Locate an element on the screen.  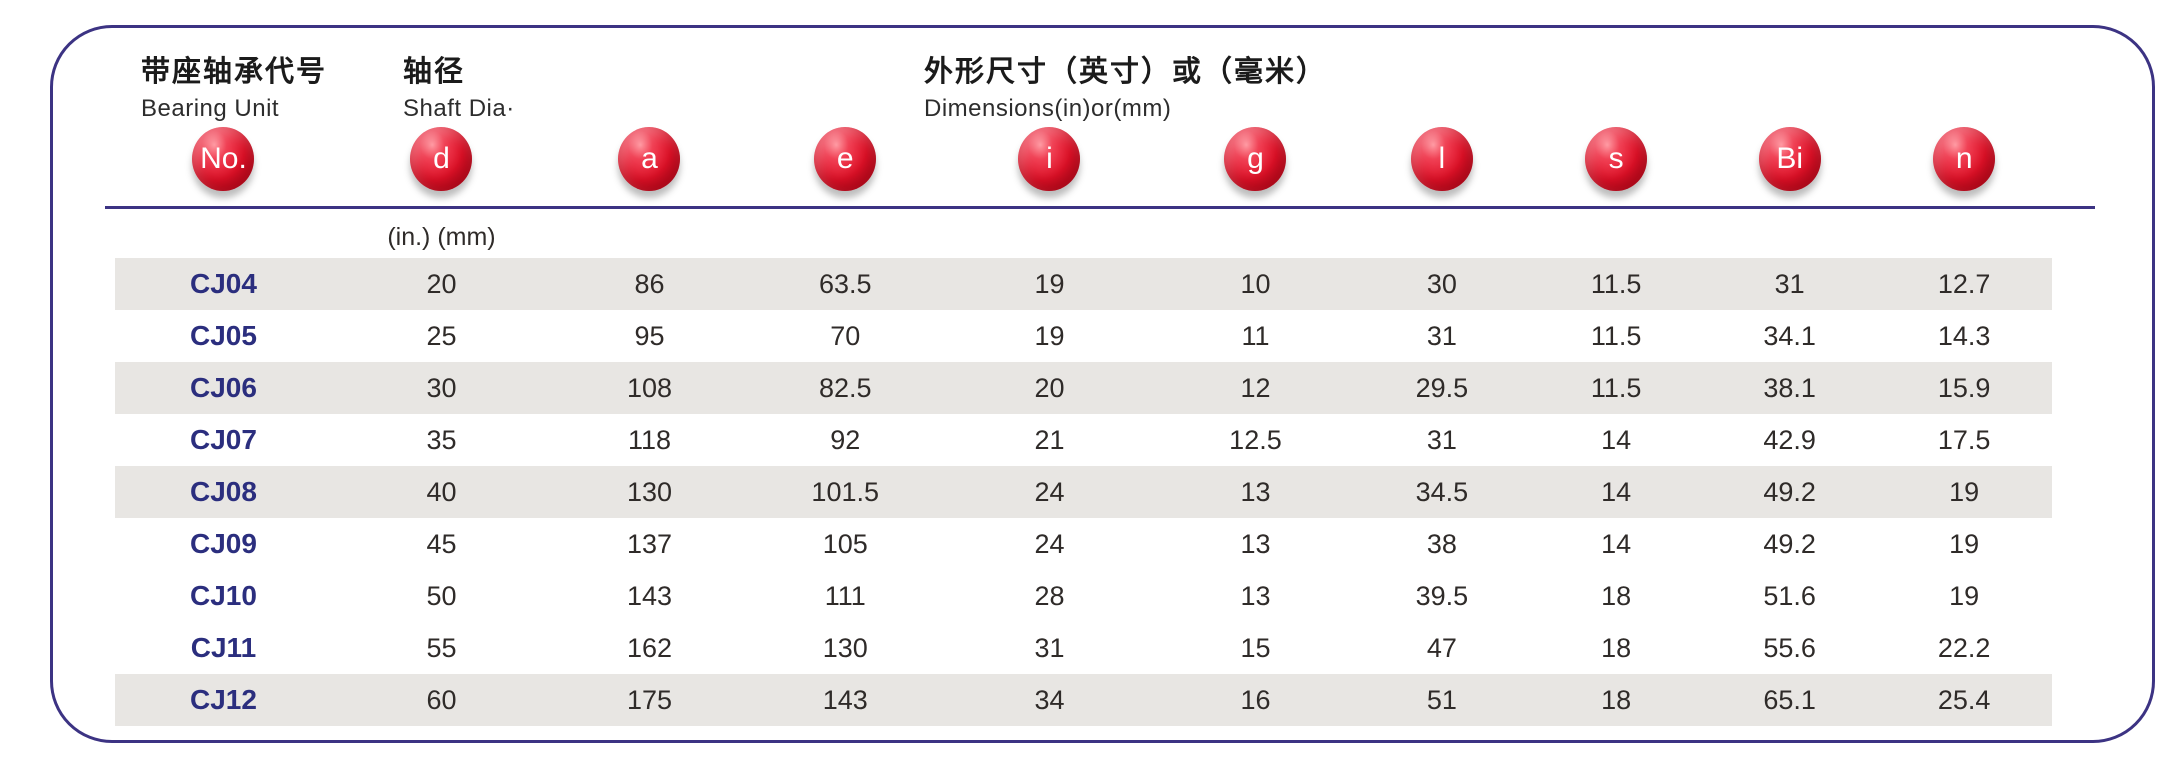
dimension-value: 63.5 is located at coordinates (845, 283).